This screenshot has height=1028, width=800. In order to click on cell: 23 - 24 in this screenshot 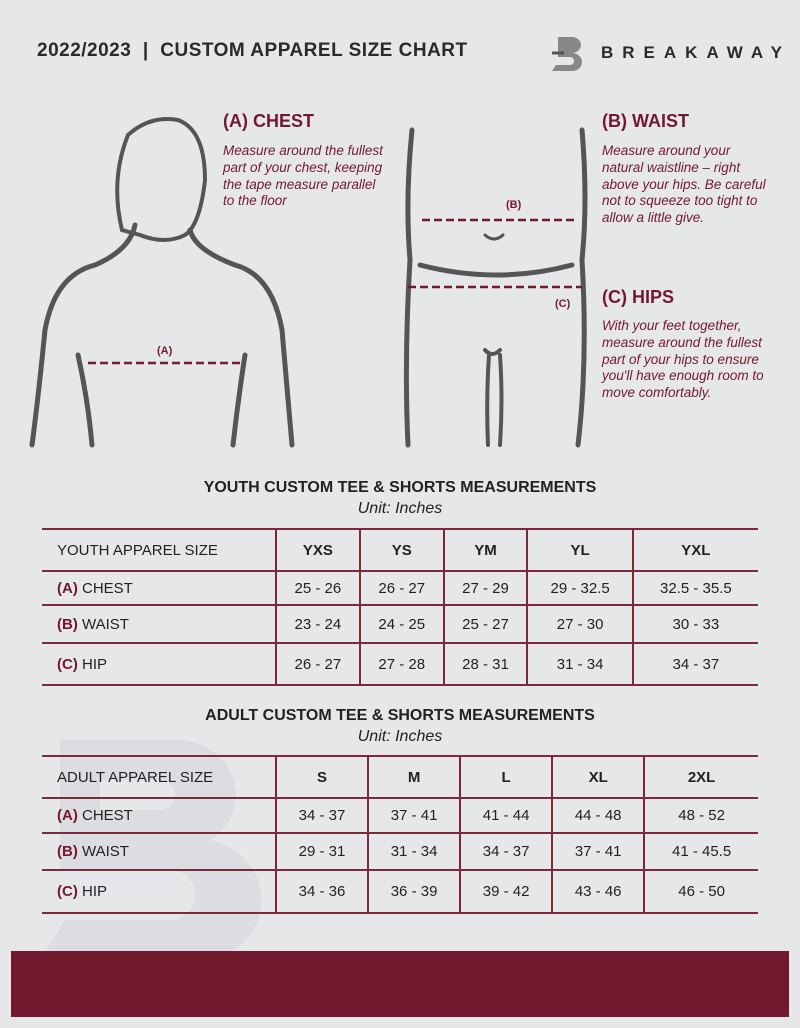, I will do `click(317, 624)`.